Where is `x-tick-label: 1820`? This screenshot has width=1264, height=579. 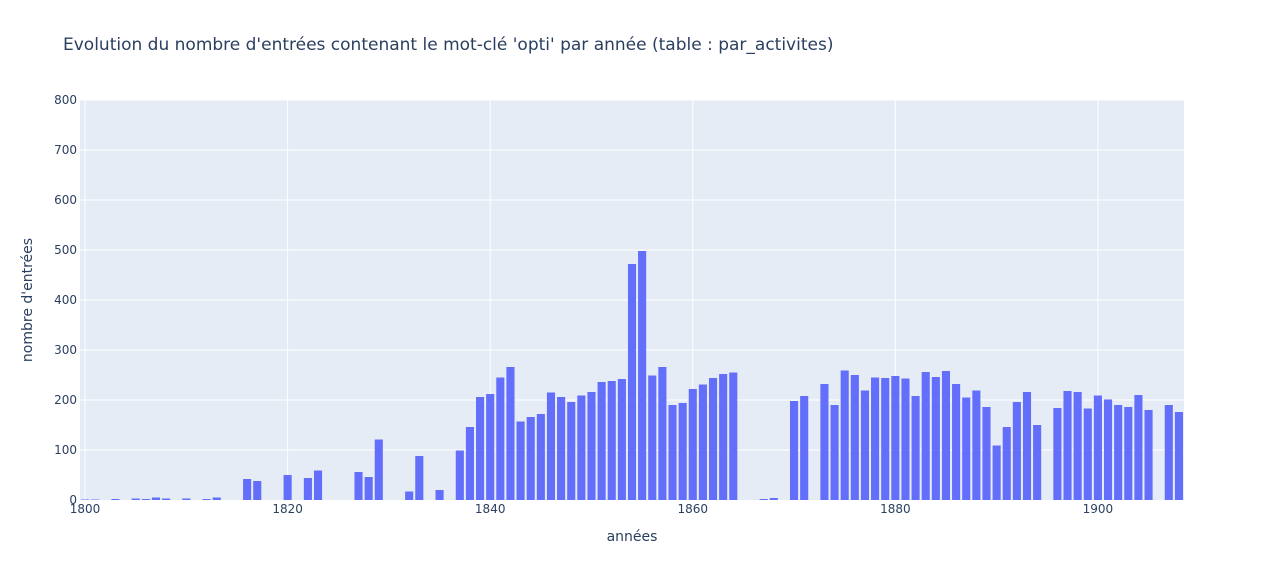
x-tick-label: 1820 is located at coordinates (287, 509).